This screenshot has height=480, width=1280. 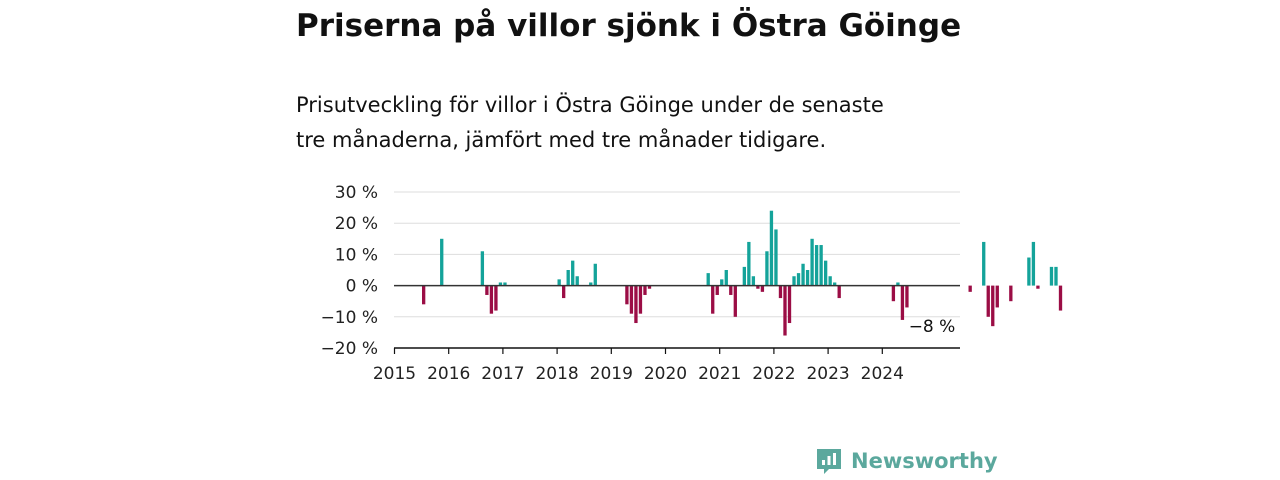 What do you see at coordinates (349, 349) in the screenshot?
I see `y-tick-label: −20 %` at bounding box center [349, 349].